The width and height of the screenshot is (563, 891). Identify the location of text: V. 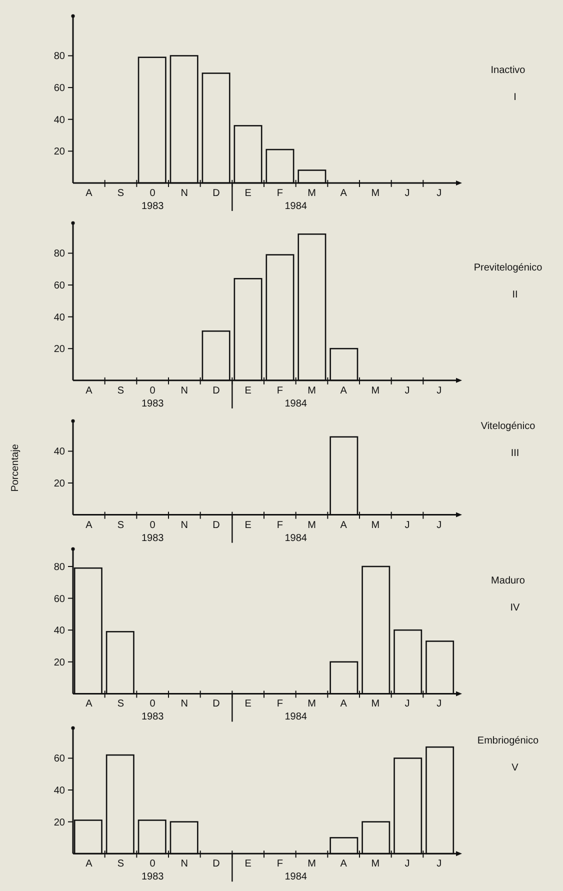
(515, 768).